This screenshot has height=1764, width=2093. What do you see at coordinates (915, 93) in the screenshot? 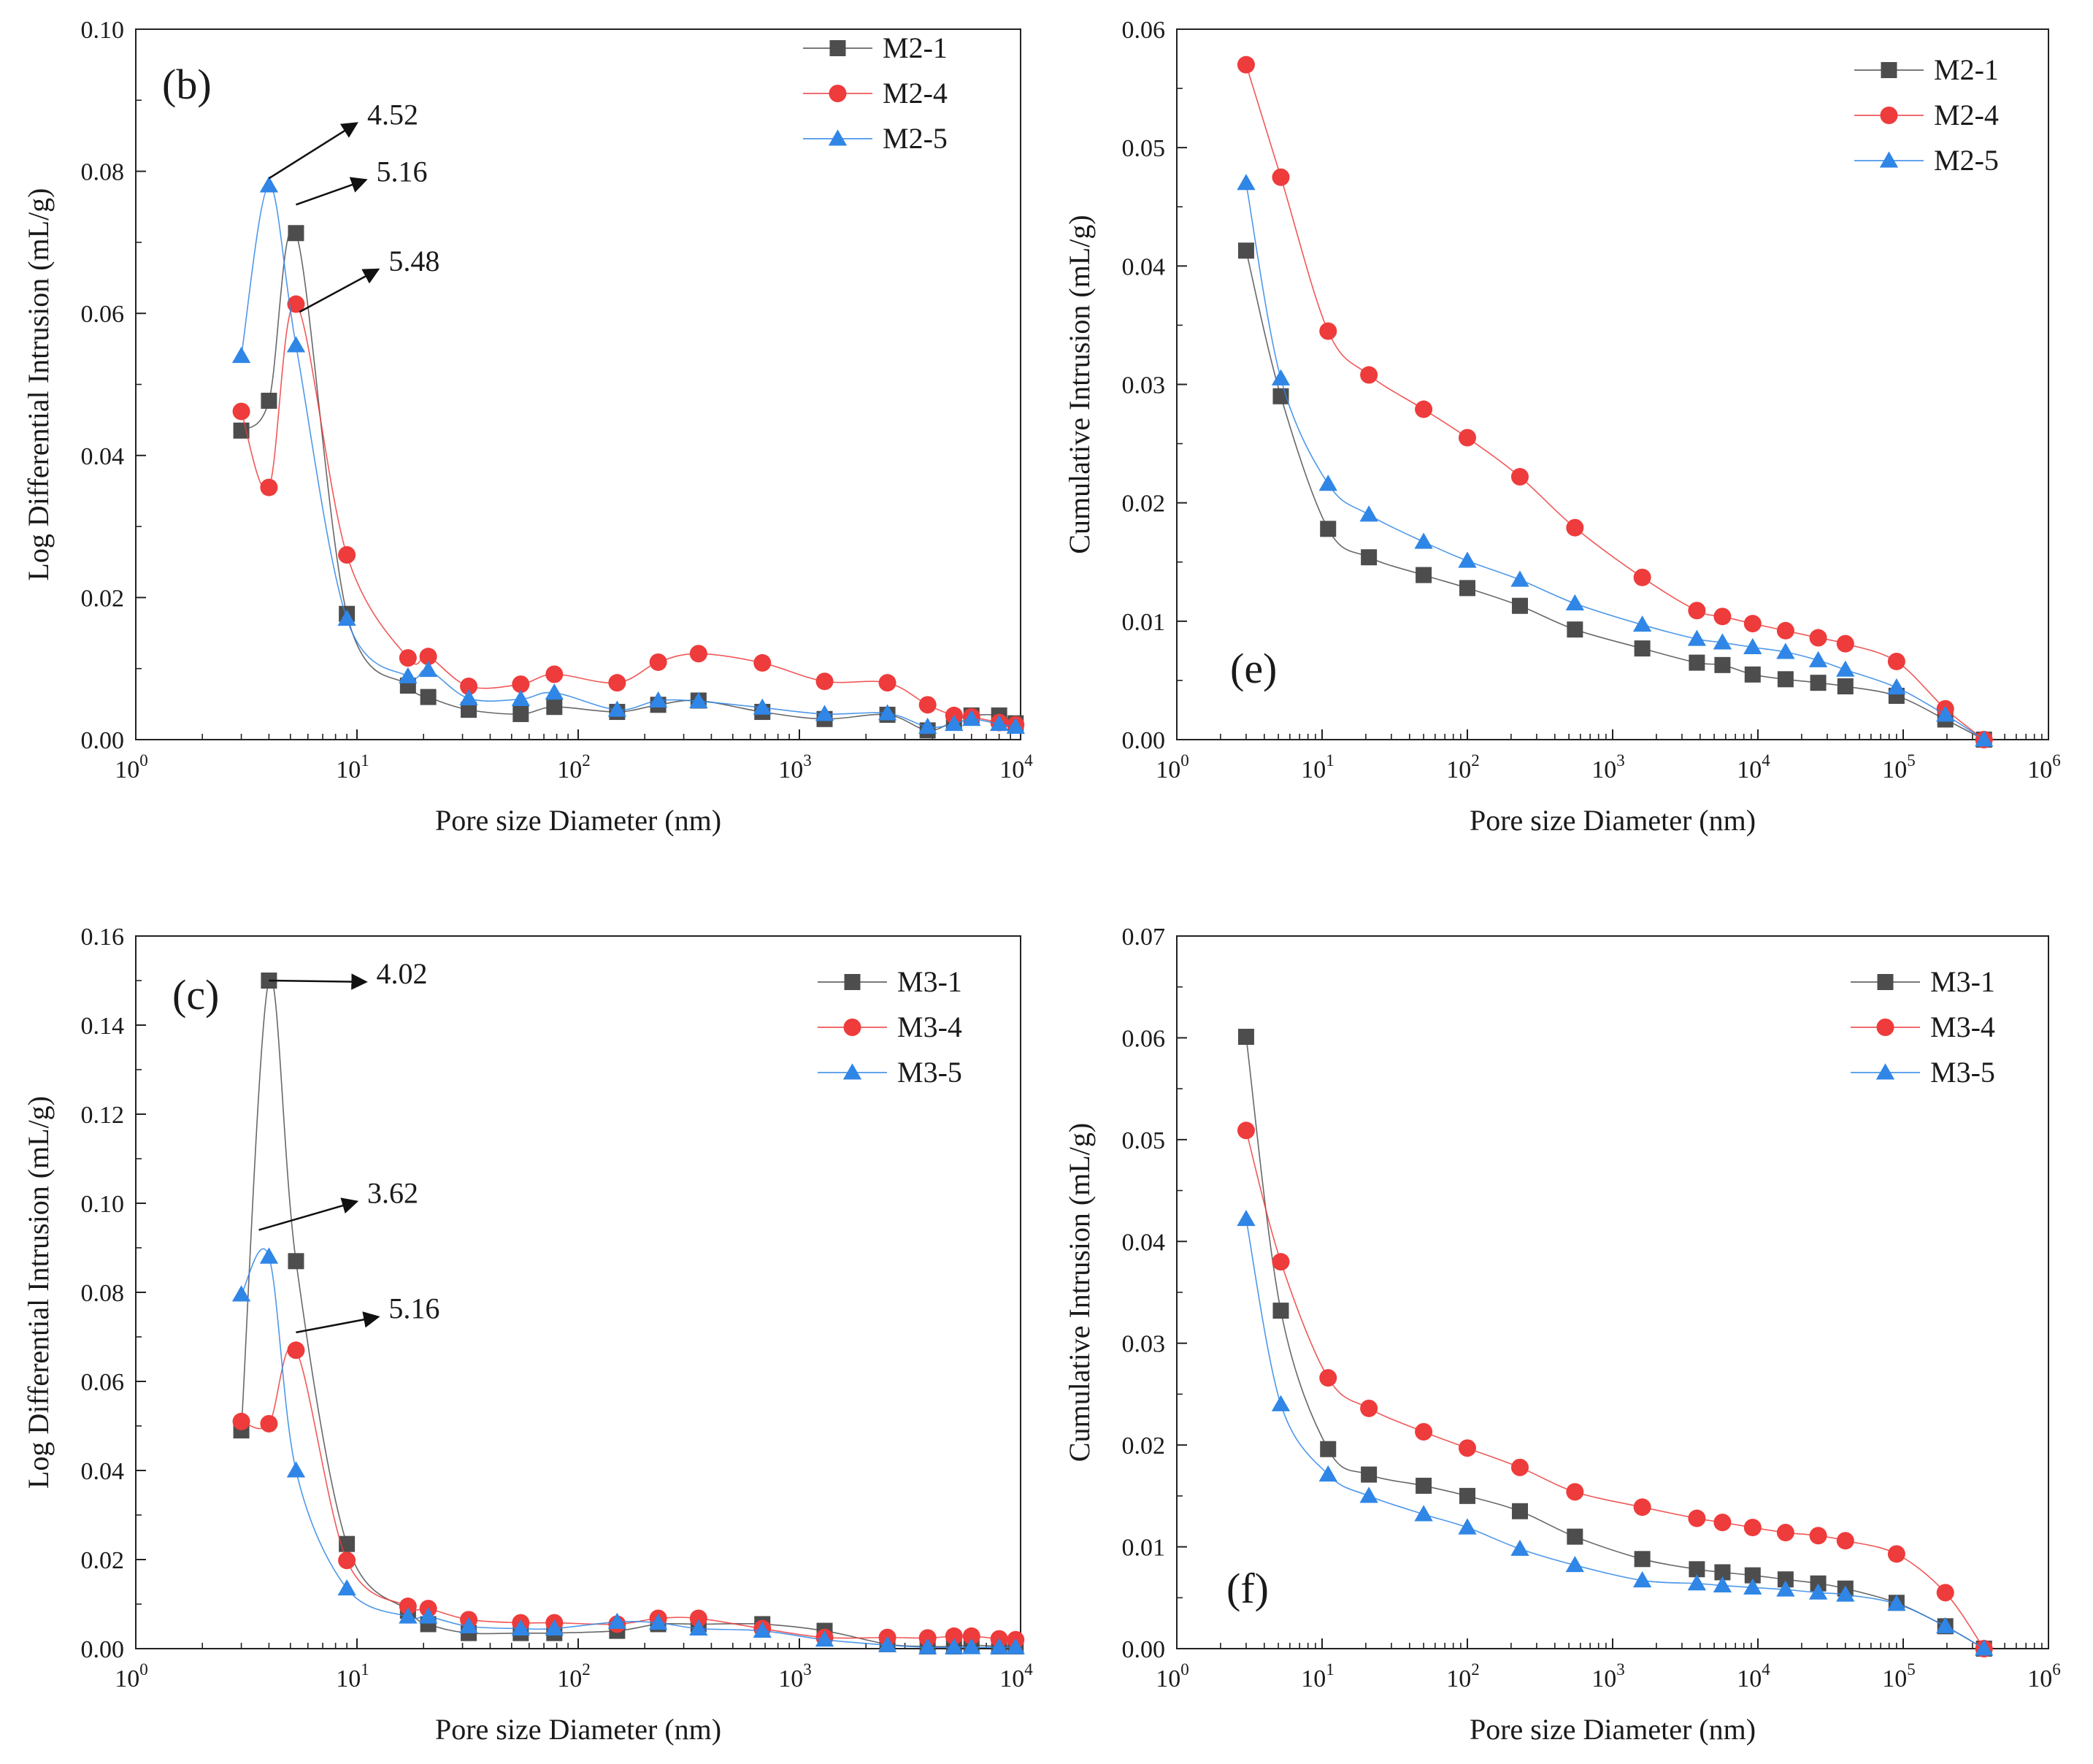
I see `legend-entry-M2-4: M2-4` at bounding box center [915, 93].